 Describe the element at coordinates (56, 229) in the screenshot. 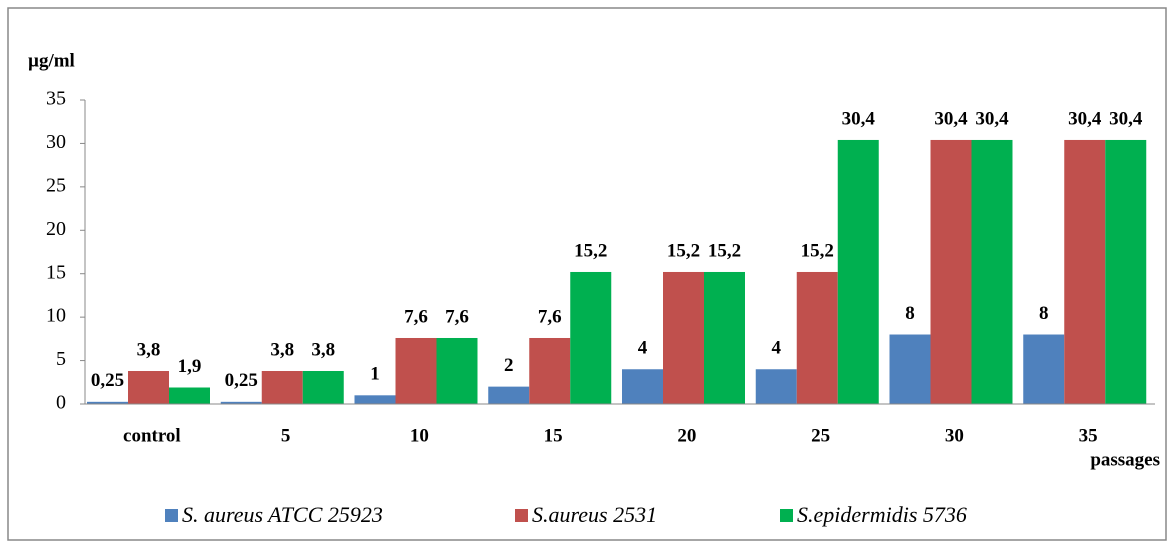

I see `y-tick-label: 20` at that location.